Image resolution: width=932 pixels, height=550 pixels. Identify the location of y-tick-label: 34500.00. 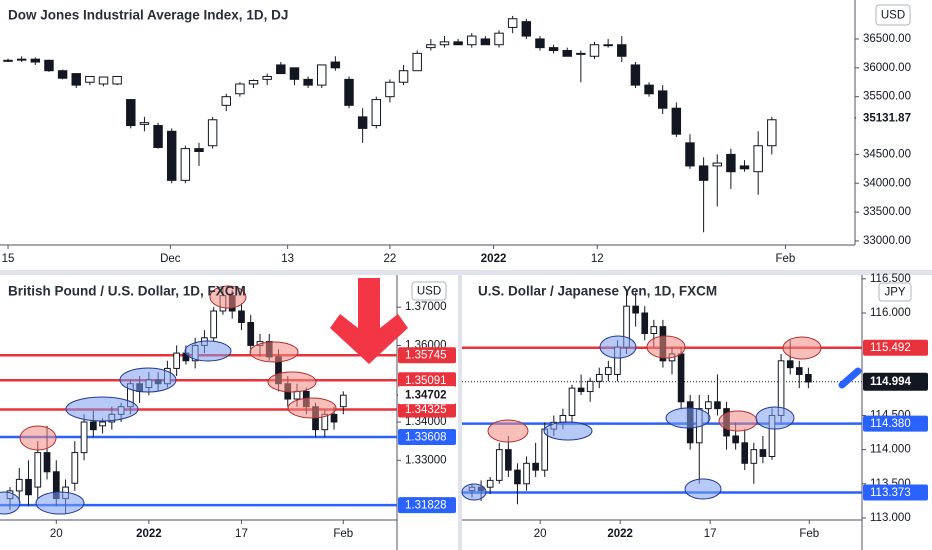
(887, 154).